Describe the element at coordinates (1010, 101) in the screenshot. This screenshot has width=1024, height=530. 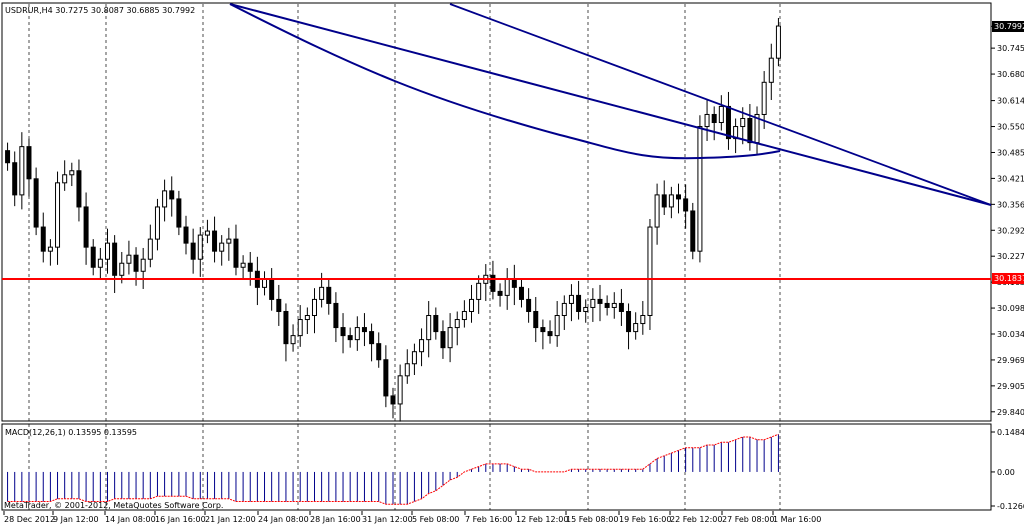
I see `price-tick-label: 30.6145` at that location.